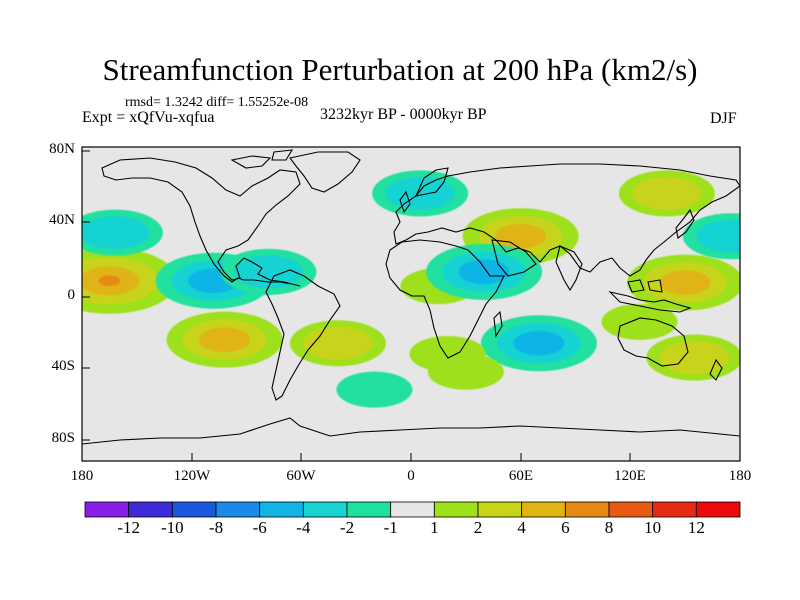 The image size is (800, 600). What do you see at coordinates (411, 476) in the screenshot?
I see `lon-label-0: 0` at bounding box center [411, 476].